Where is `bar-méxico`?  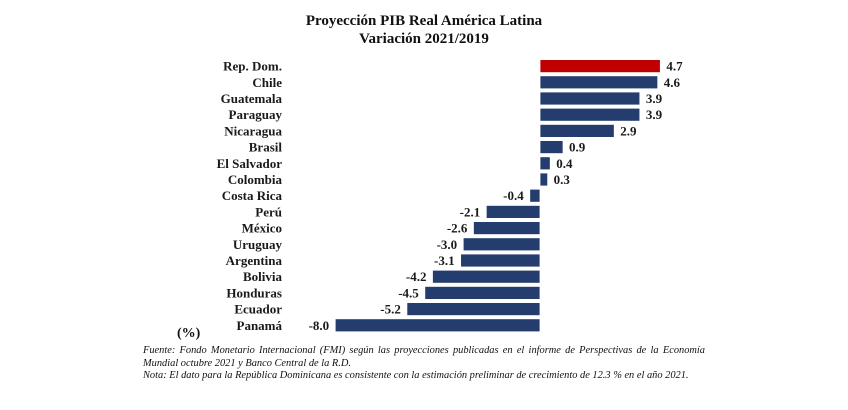 bar-méxico is located at coordinates (507, 228).